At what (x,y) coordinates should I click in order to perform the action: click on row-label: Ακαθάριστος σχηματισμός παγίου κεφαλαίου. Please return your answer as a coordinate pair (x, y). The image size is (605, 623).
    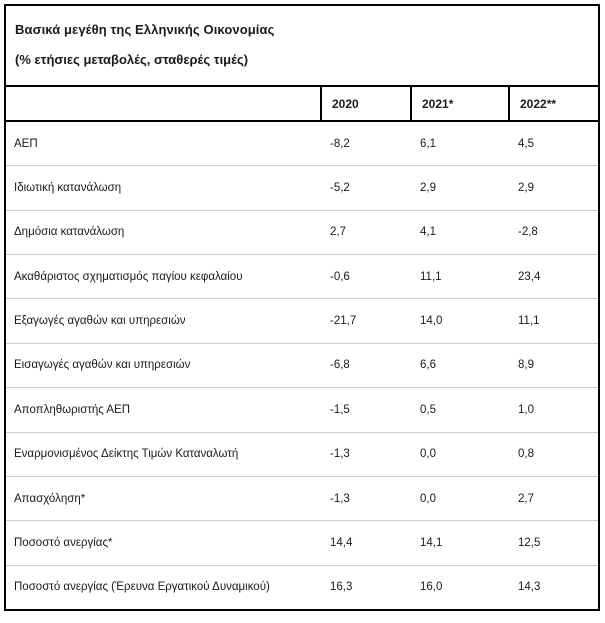
    Looking at the image, I should click on (128, 276).